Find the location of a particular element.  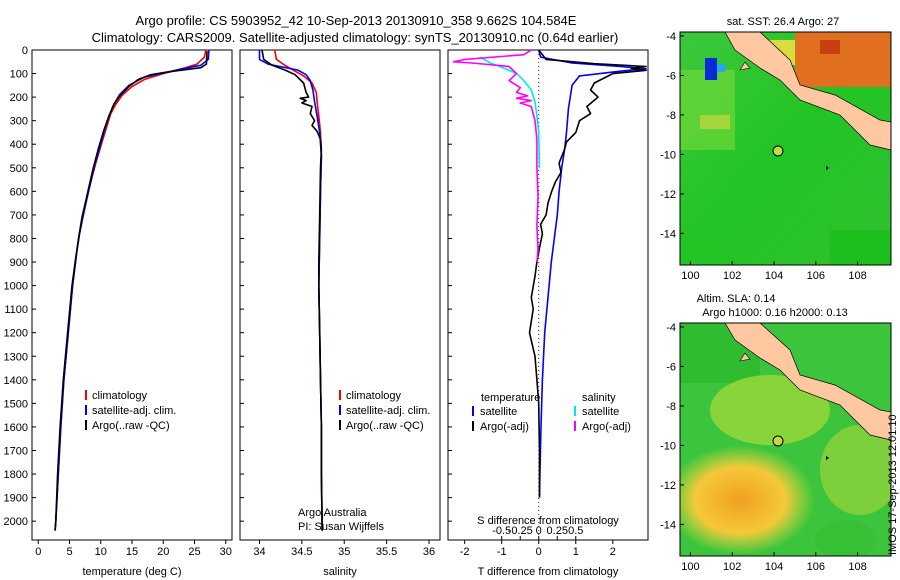

sla-land-mass is located at coordinates (807, 382).